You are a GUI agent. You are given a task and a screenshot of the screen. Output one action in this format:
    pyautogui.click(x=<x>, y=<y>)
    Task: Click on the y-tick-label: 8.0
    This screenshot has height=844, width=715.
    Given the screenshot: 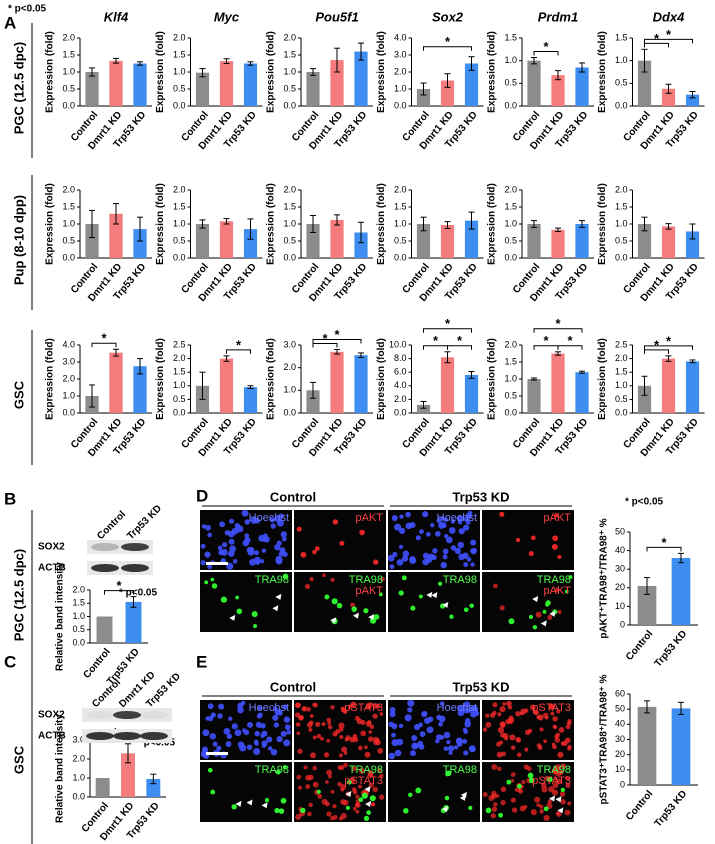 What is the action you would take?
    pyautogui.click(x=400, y=358)
    